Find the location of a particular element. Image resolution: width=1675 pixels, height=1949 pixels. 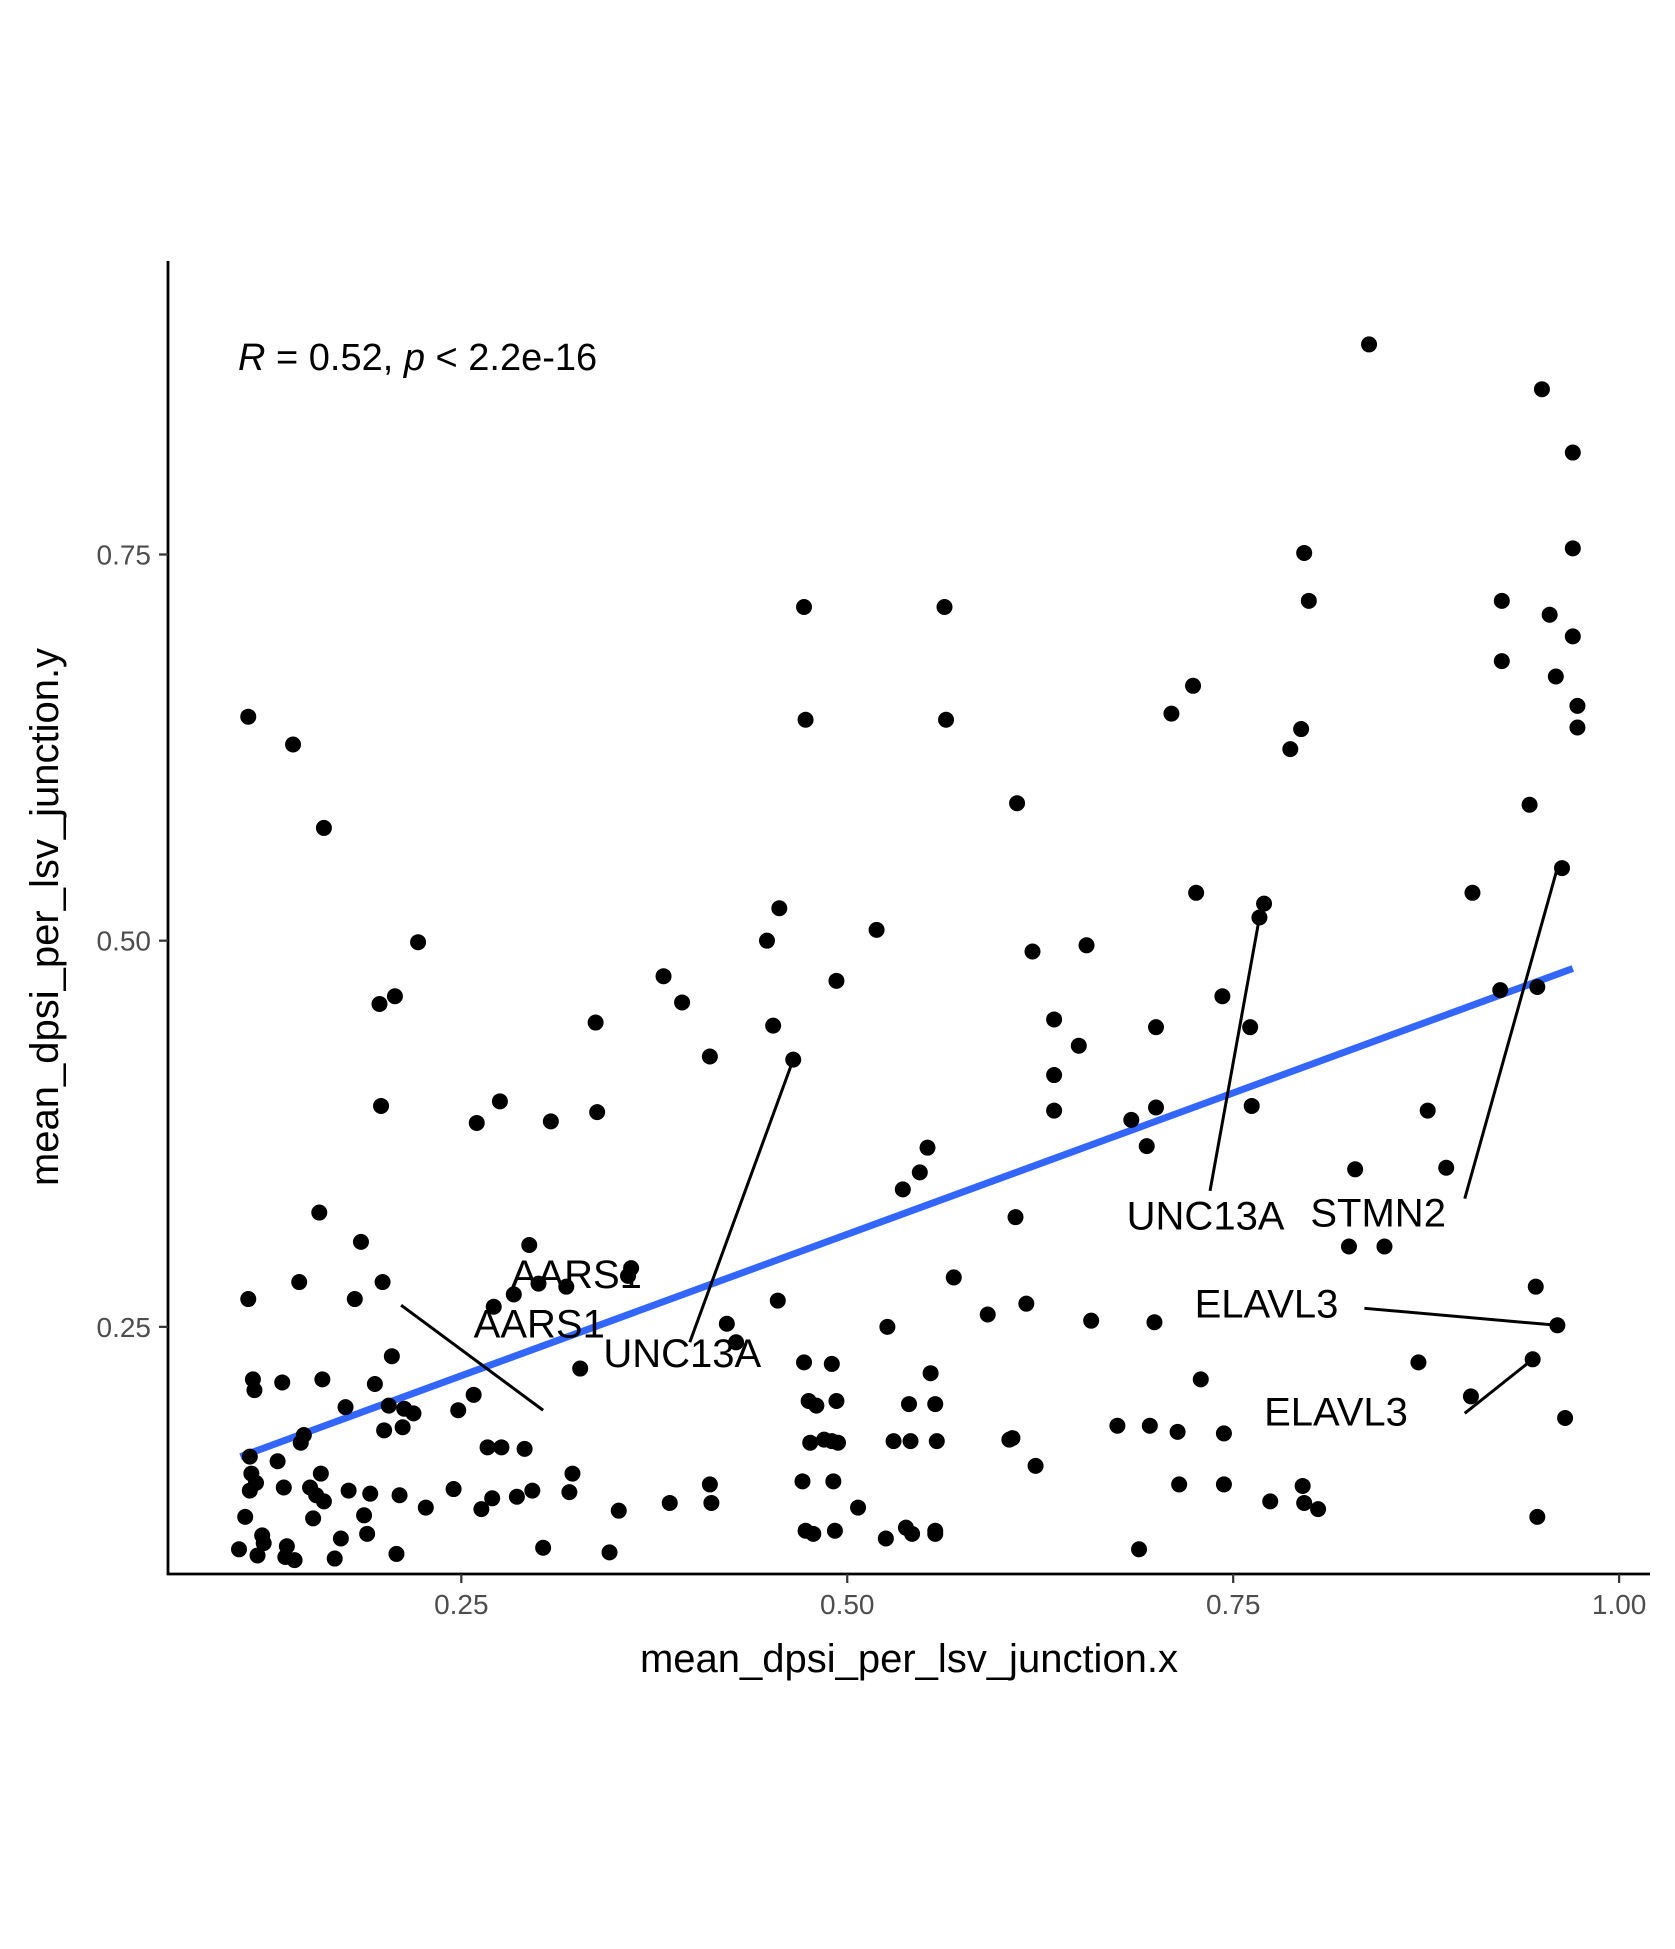

x-tick-label: 1.00 is located at coordinates (1619, 1604).